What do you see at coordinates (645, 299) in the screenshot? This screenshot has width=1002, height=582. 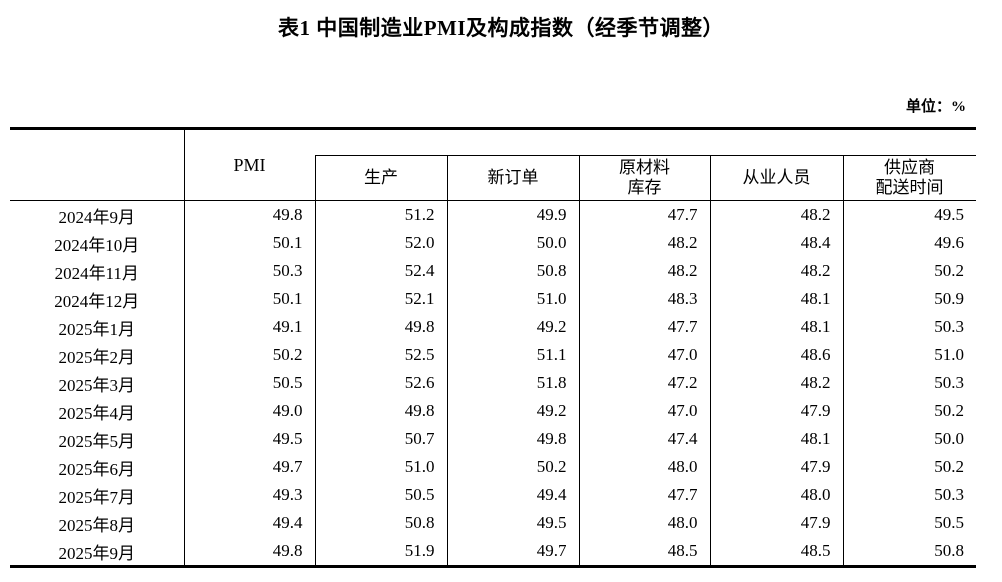 I see `value-cell: 48.3` at bounding box center [645, 299].